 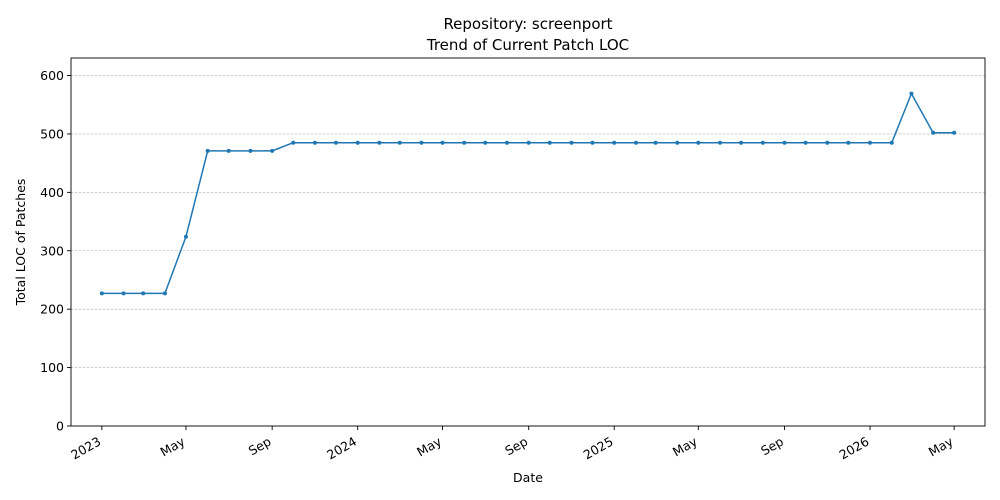 What do you see at coordinates (853, 448) in the screenshot?
I see `x-tick-label: 2026` at bounding box center [853, 448].